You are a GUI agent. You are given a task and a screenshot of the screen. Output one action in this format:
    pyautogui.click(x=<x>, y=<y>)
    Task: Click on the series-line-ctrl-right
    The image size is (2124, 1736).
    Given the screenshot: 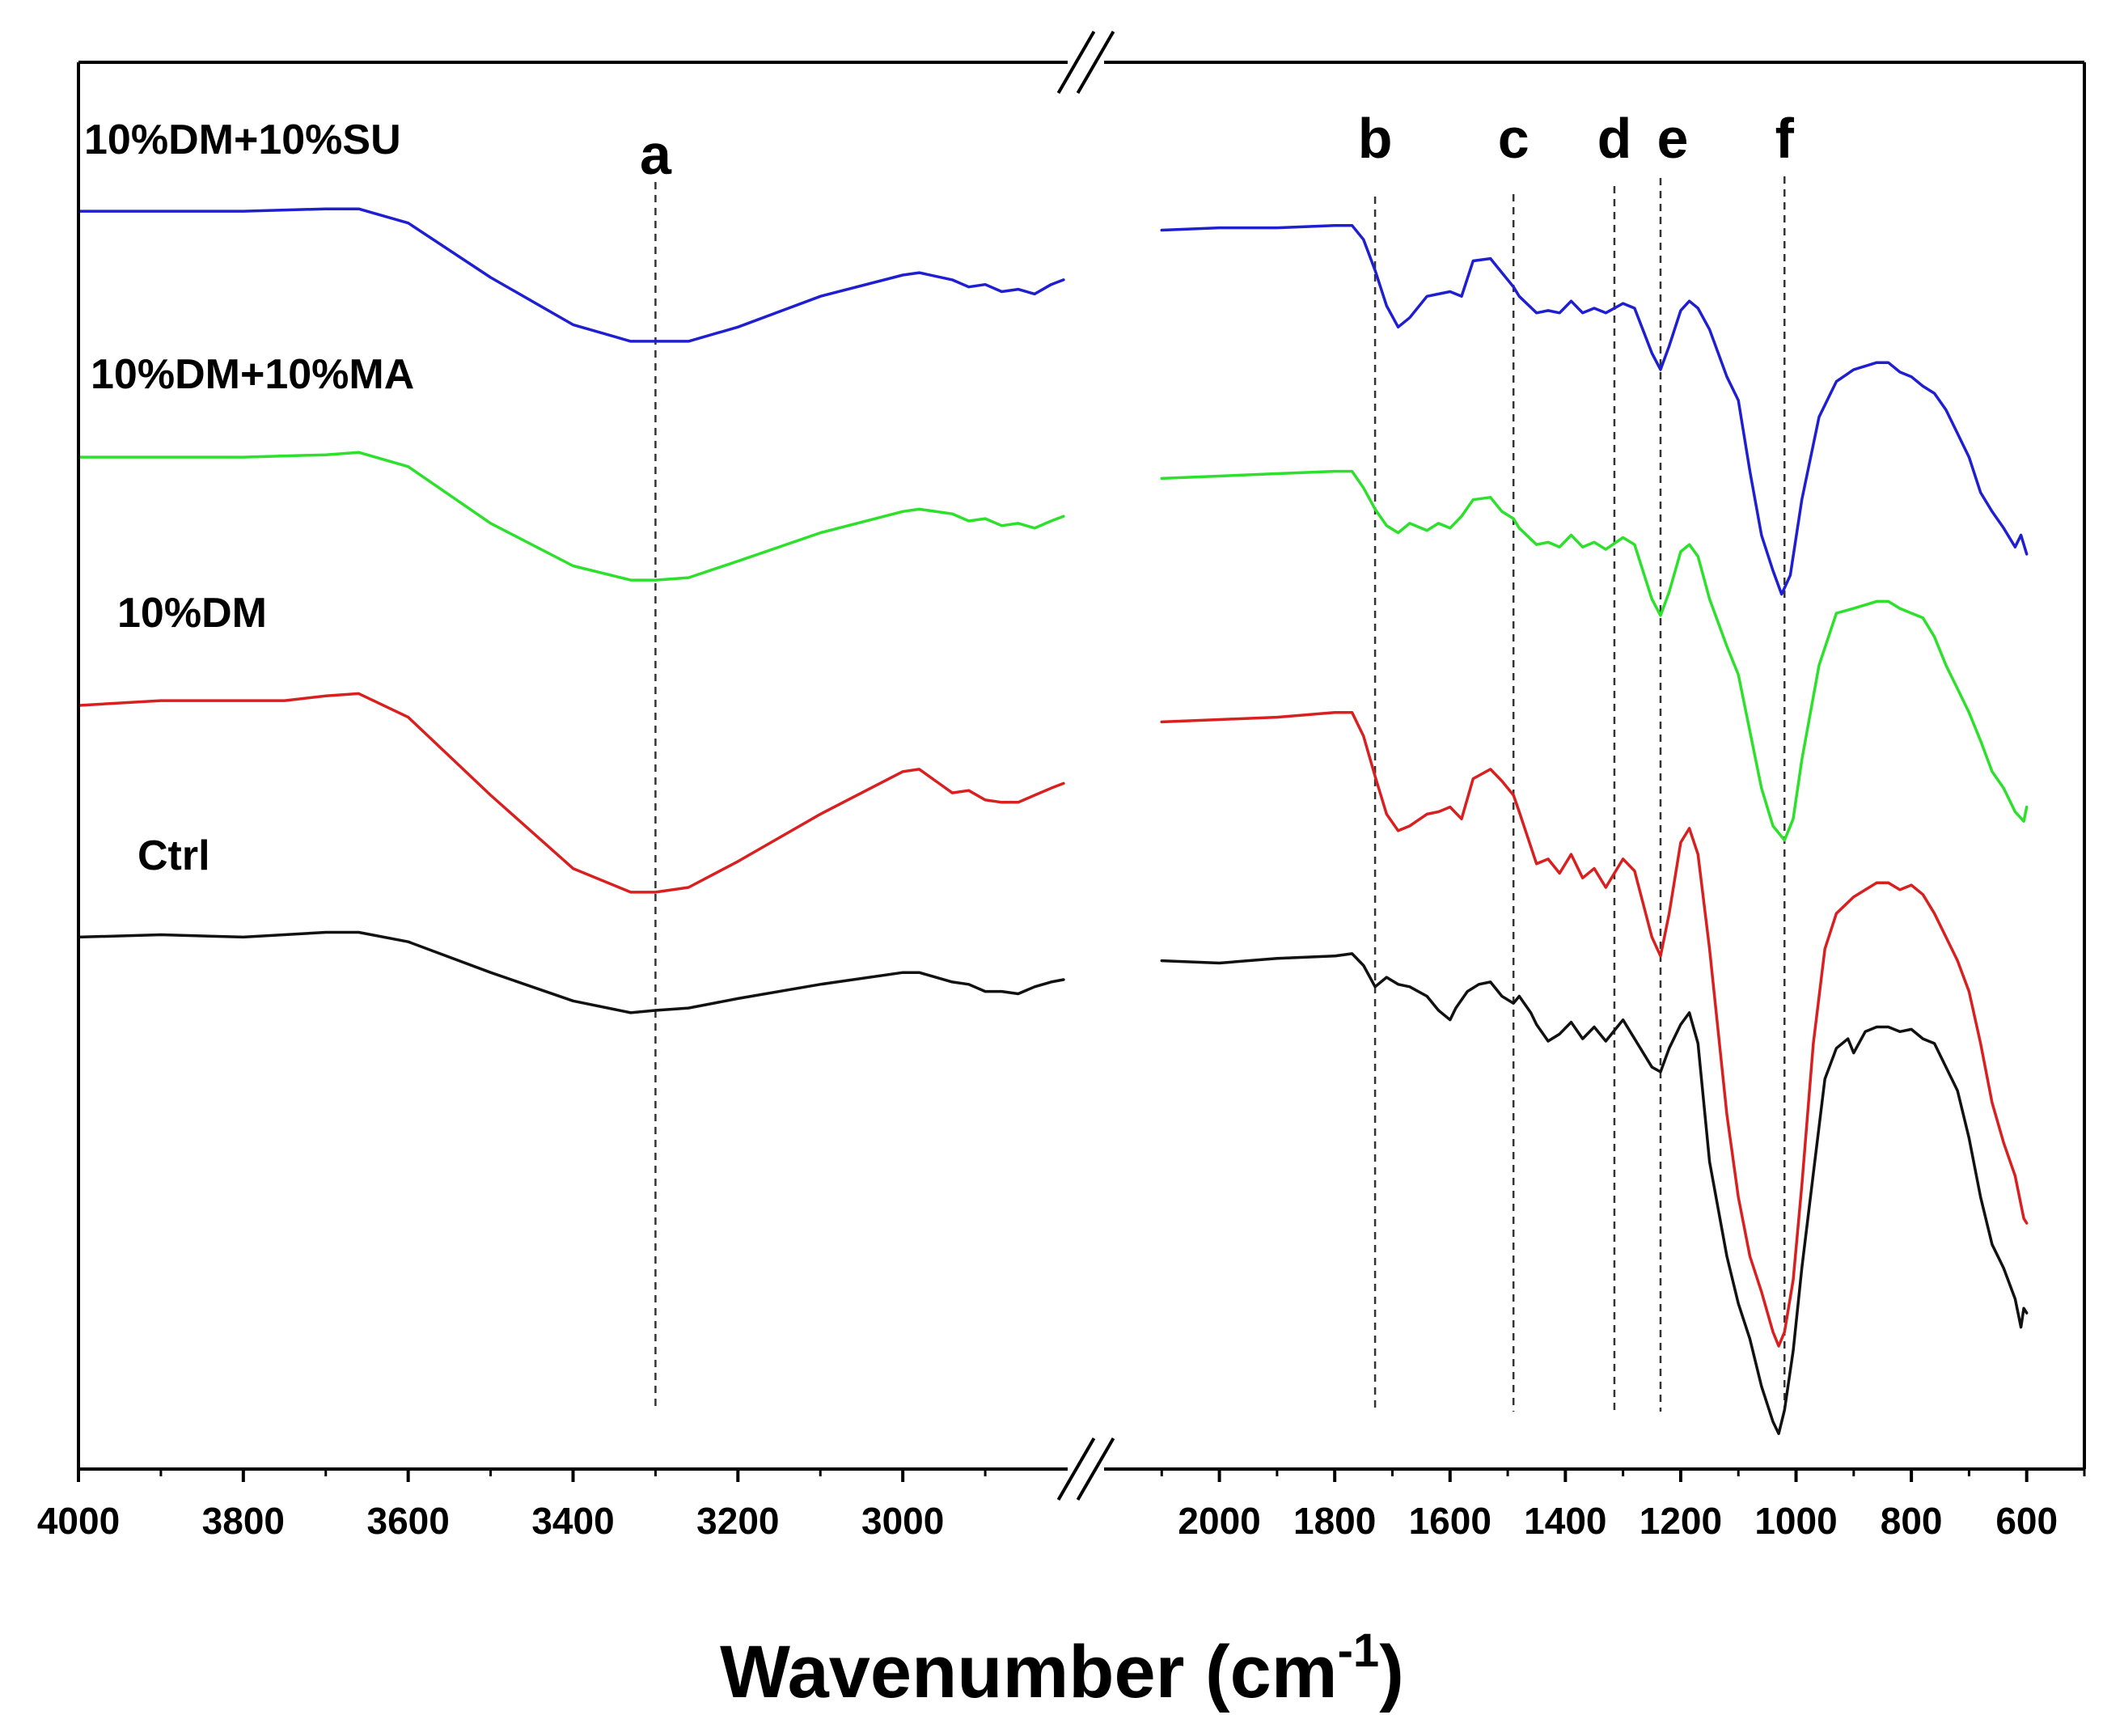 What is the action you would take?
    pyautogui.click(x=1594, y=1193)
    